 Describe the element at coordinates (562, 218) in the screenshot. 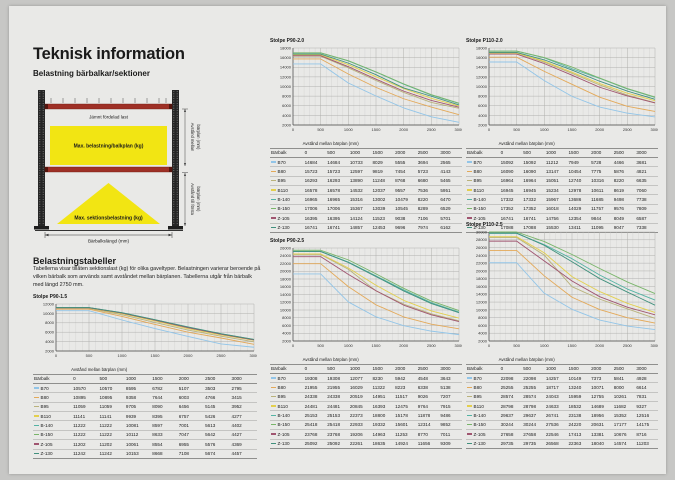

I see `table-row: Z-105 16741 16741 14756 12354 9844 8049 6587` at that location.